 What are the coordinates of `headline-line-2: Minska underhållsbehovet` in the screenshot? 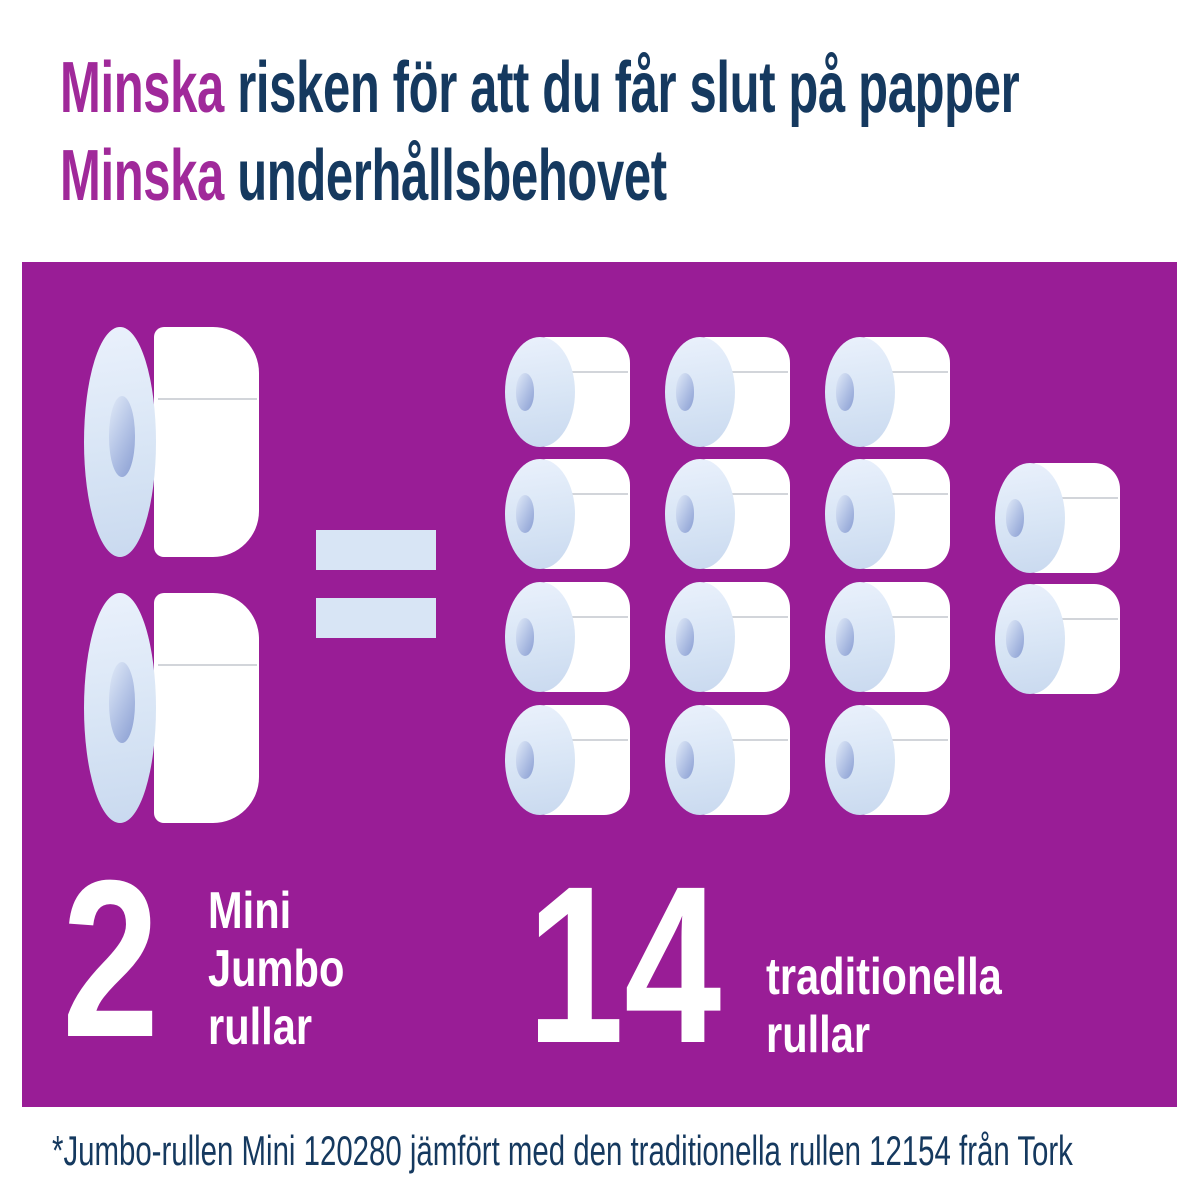 It's located at (539, 176).